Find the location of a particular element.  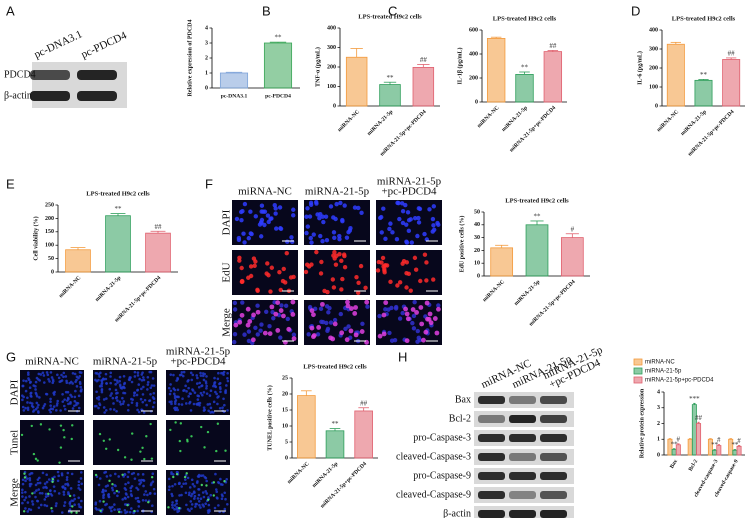

image-row-label: DAPI is located at coordinates (15, 392).